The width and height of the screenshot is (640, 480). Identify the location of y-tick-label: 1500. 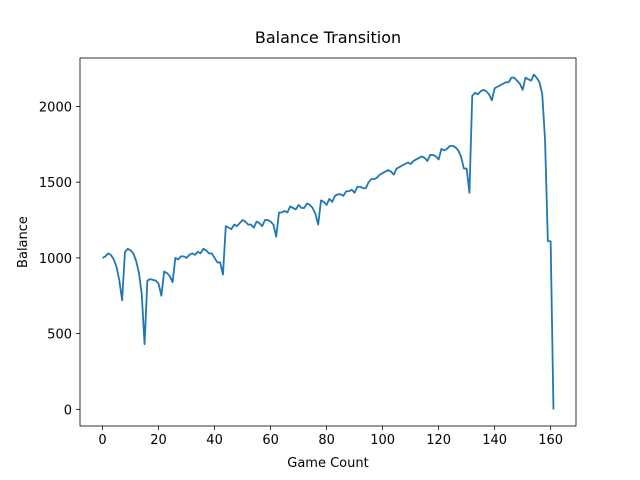
(55, 183).